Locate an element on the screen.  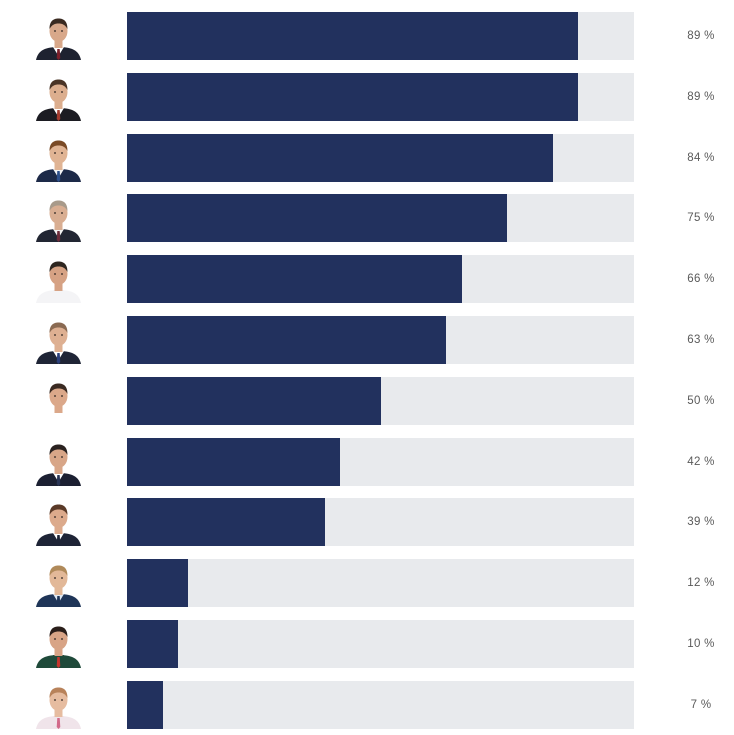
chart-row: 42 % is located at coordinates (367, 461).